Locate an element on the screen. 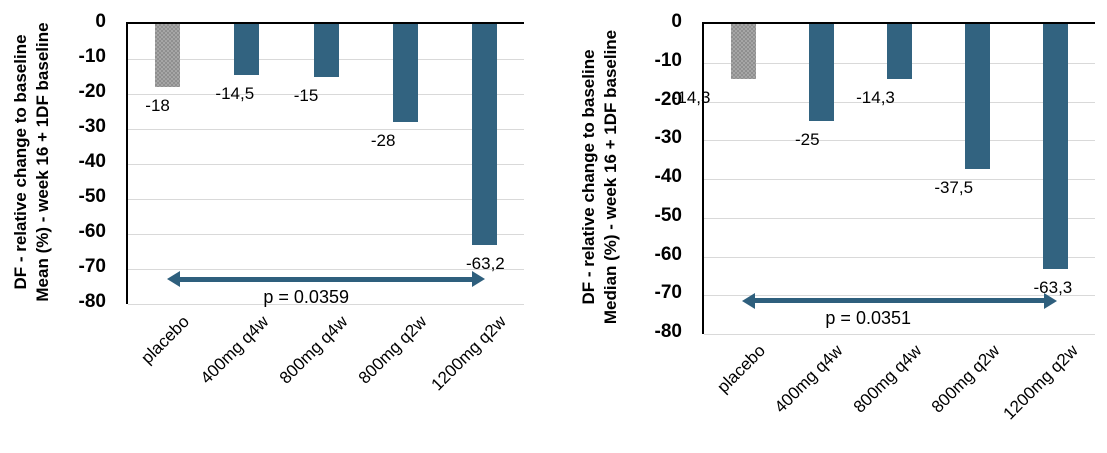  p-value-label: p = 0.0359 is located at coordinates (306, 296).